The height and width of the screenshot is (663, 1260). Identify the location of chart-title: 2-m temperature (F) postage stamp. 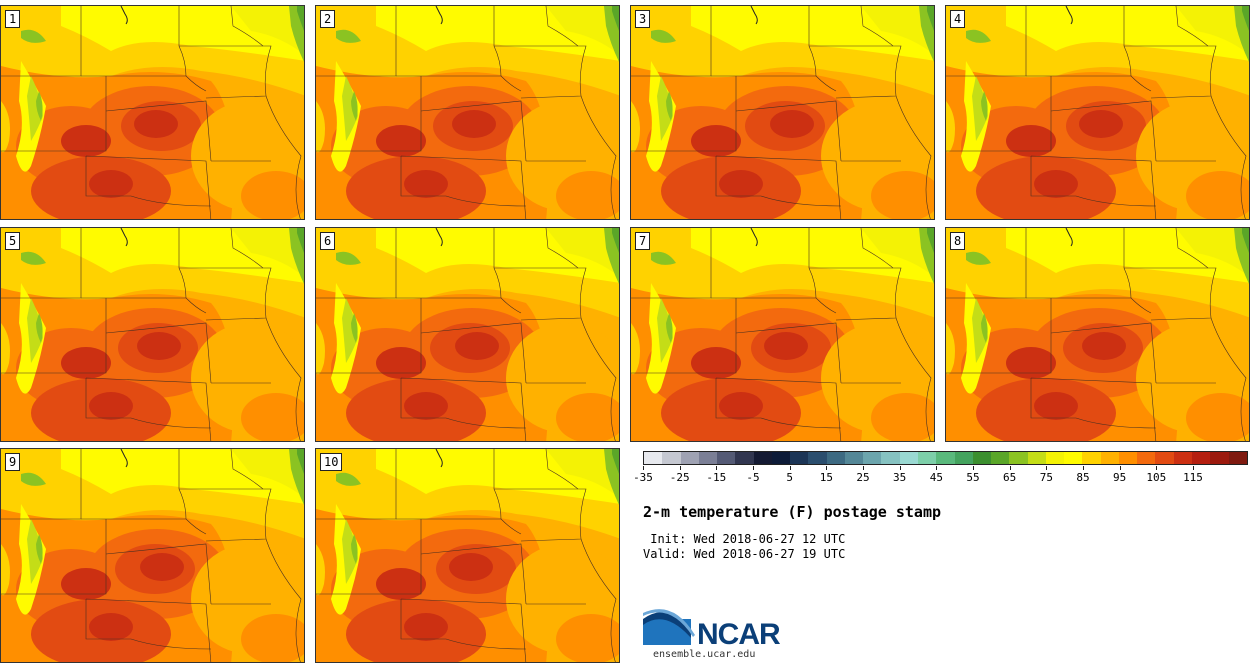
(792, 512).